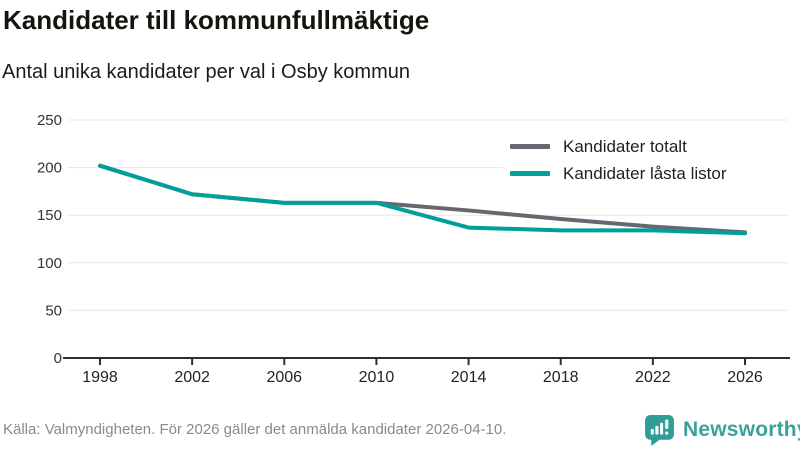  Describe the element at coordinates (49, 263) in the screenshot. I see `y-tick-label: 100` at that location.